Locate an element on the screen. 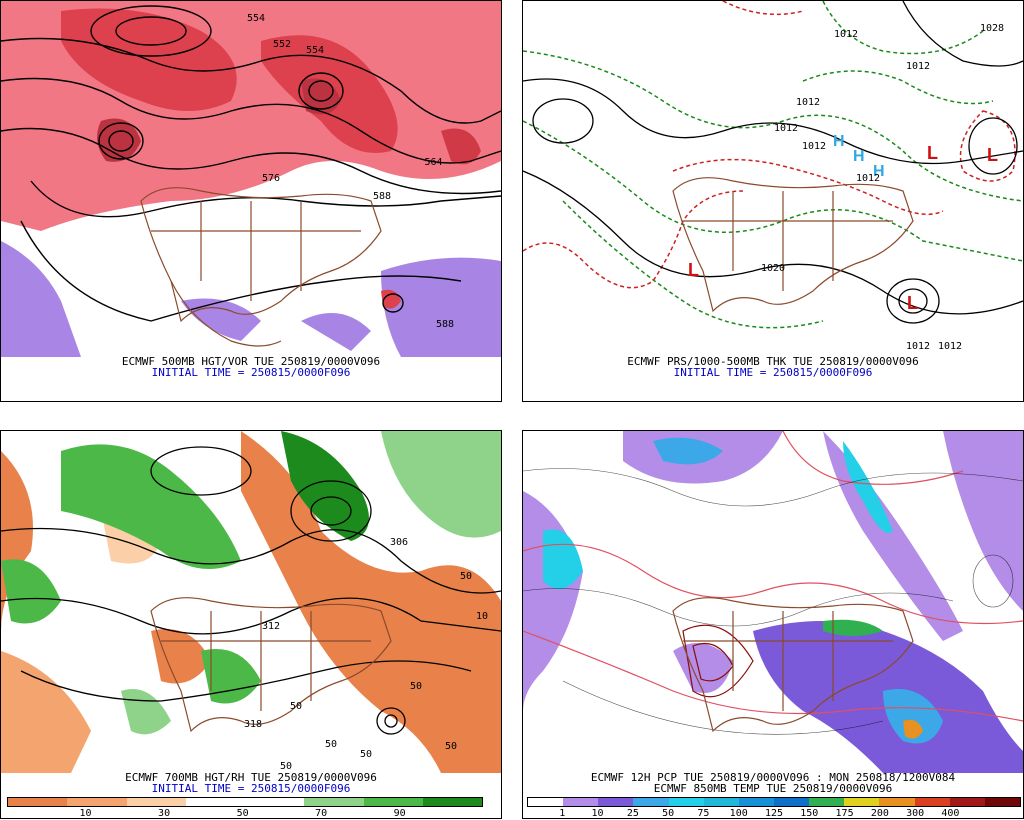  pcp-tick: 125 is located at coordinates (774, 813).